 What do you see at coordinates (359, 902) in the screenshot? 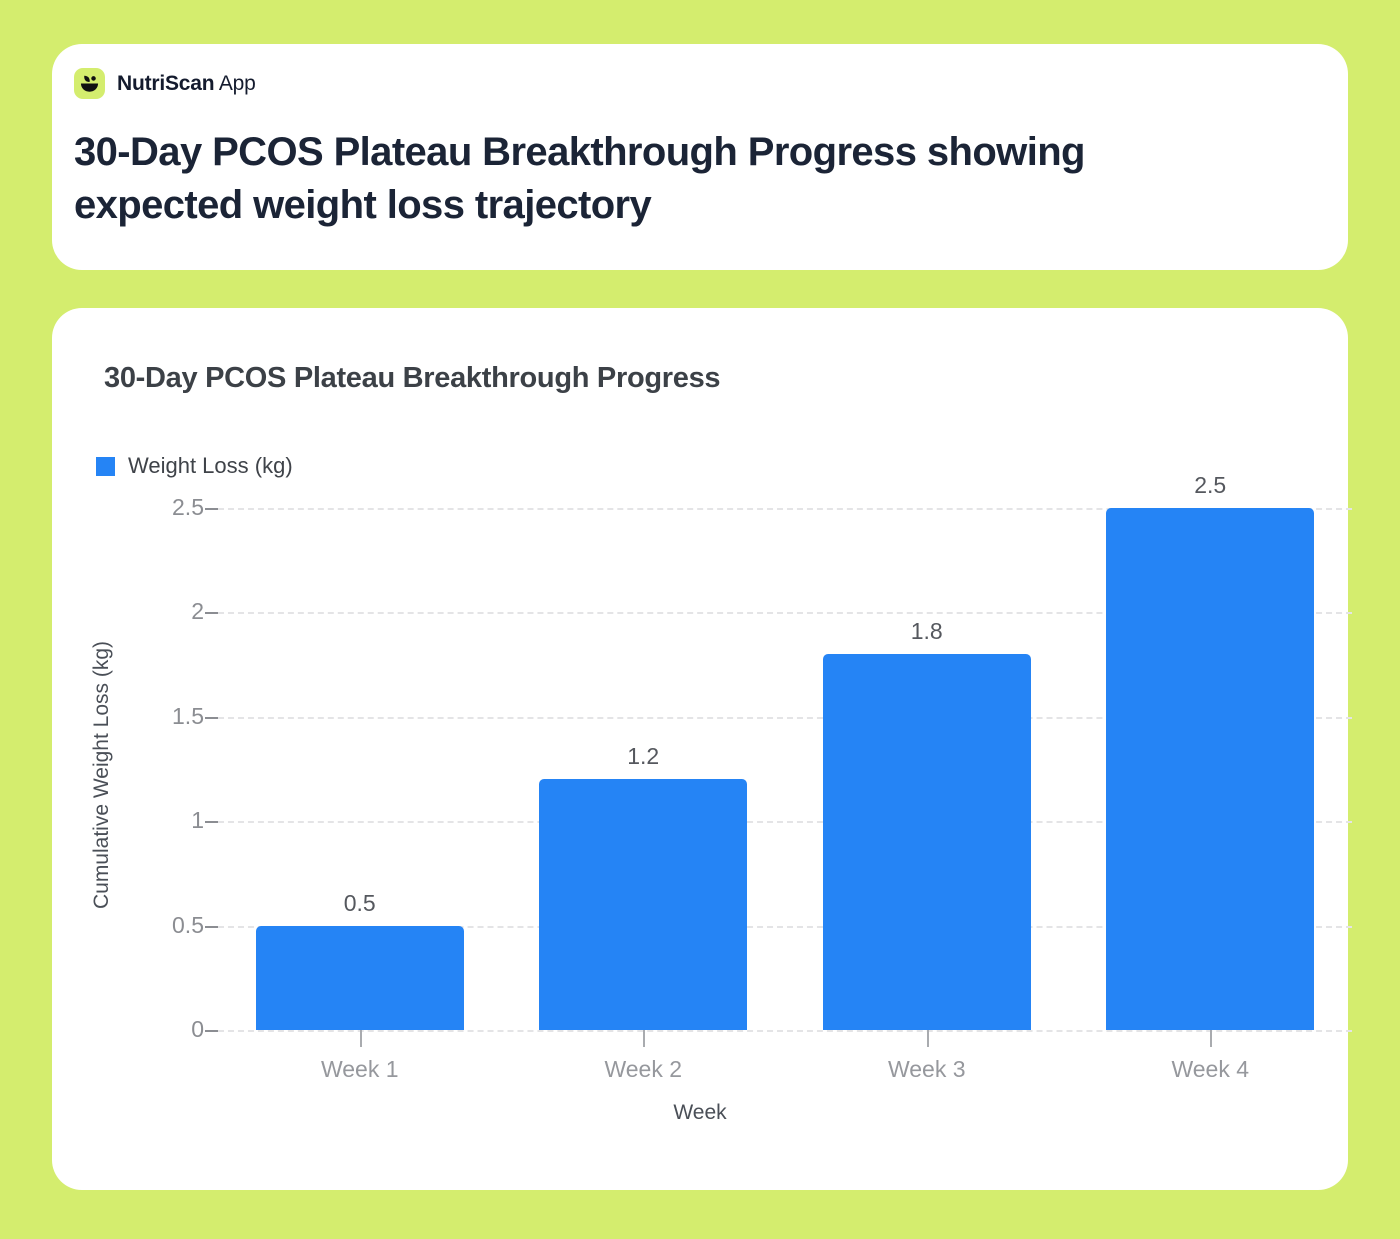
I see `bar-value-label: 0.5` at bounding box center [359, 902].